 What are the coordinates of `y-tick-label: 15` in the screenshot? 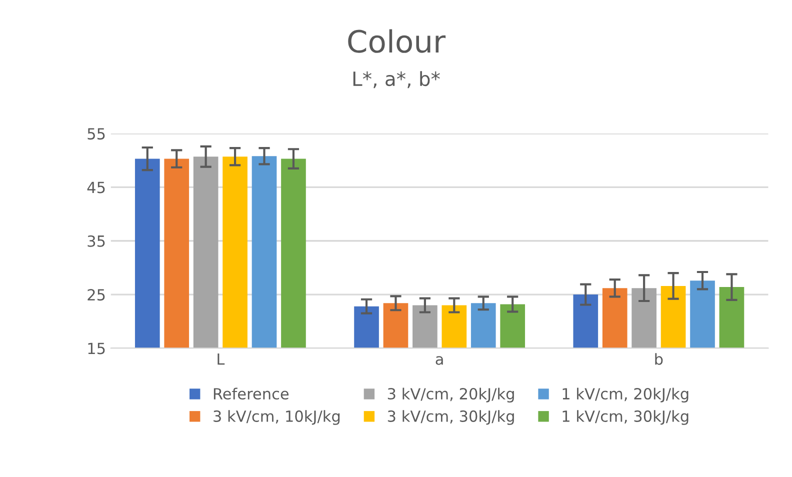 It's located at (96, 348).